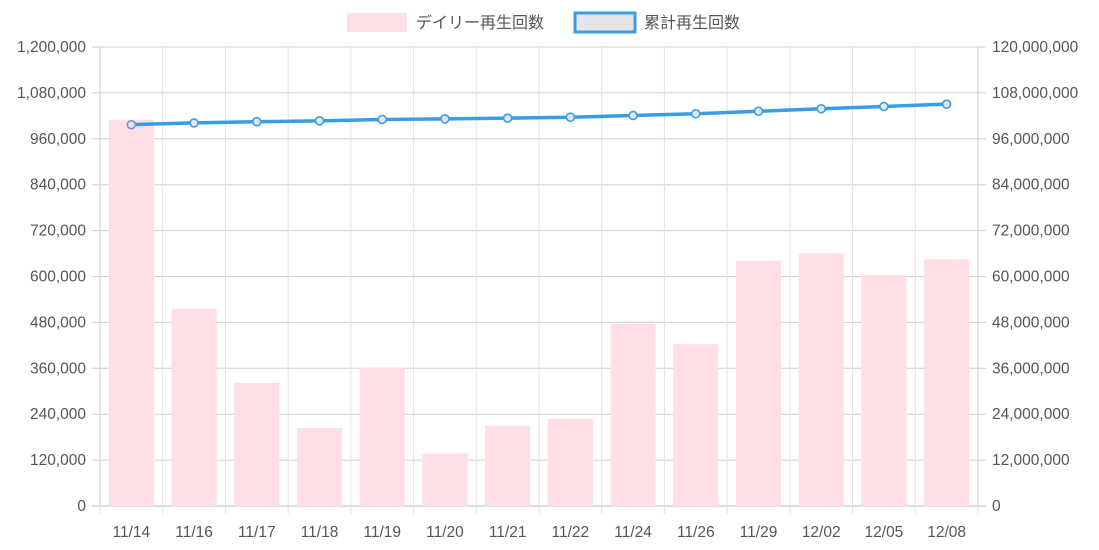 The height and width of the screenshot is (550, 1099). What do you see at coordinates (884, 532) in the screenshot?
I see `x-tick-label: 12/05` at bounding box center [884, 532].